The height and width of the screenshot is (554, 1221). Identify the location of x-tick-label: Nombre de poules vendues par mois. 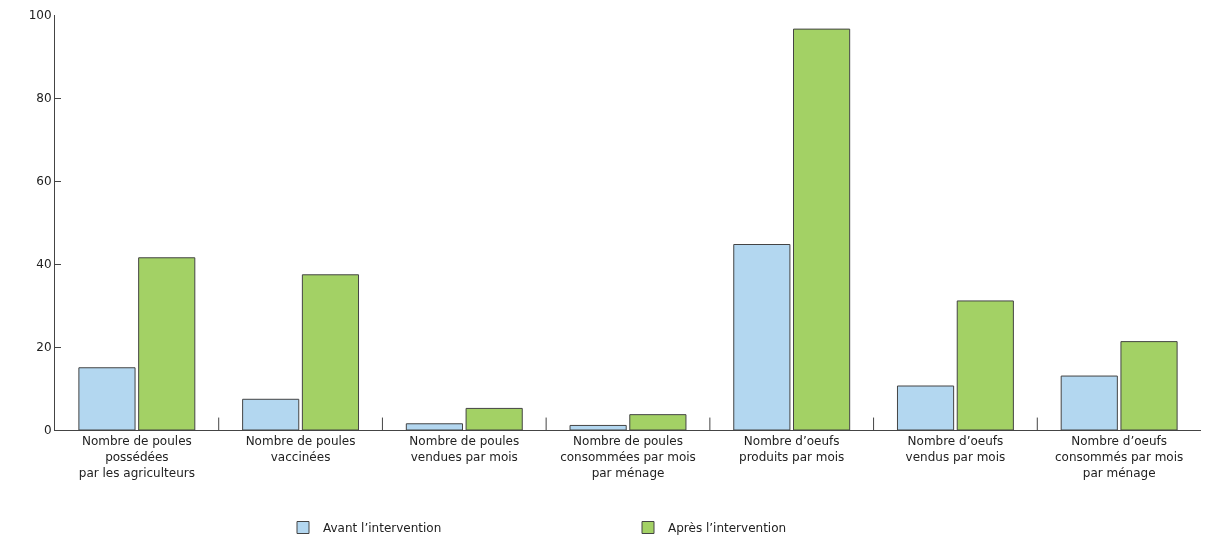
(464, 449).